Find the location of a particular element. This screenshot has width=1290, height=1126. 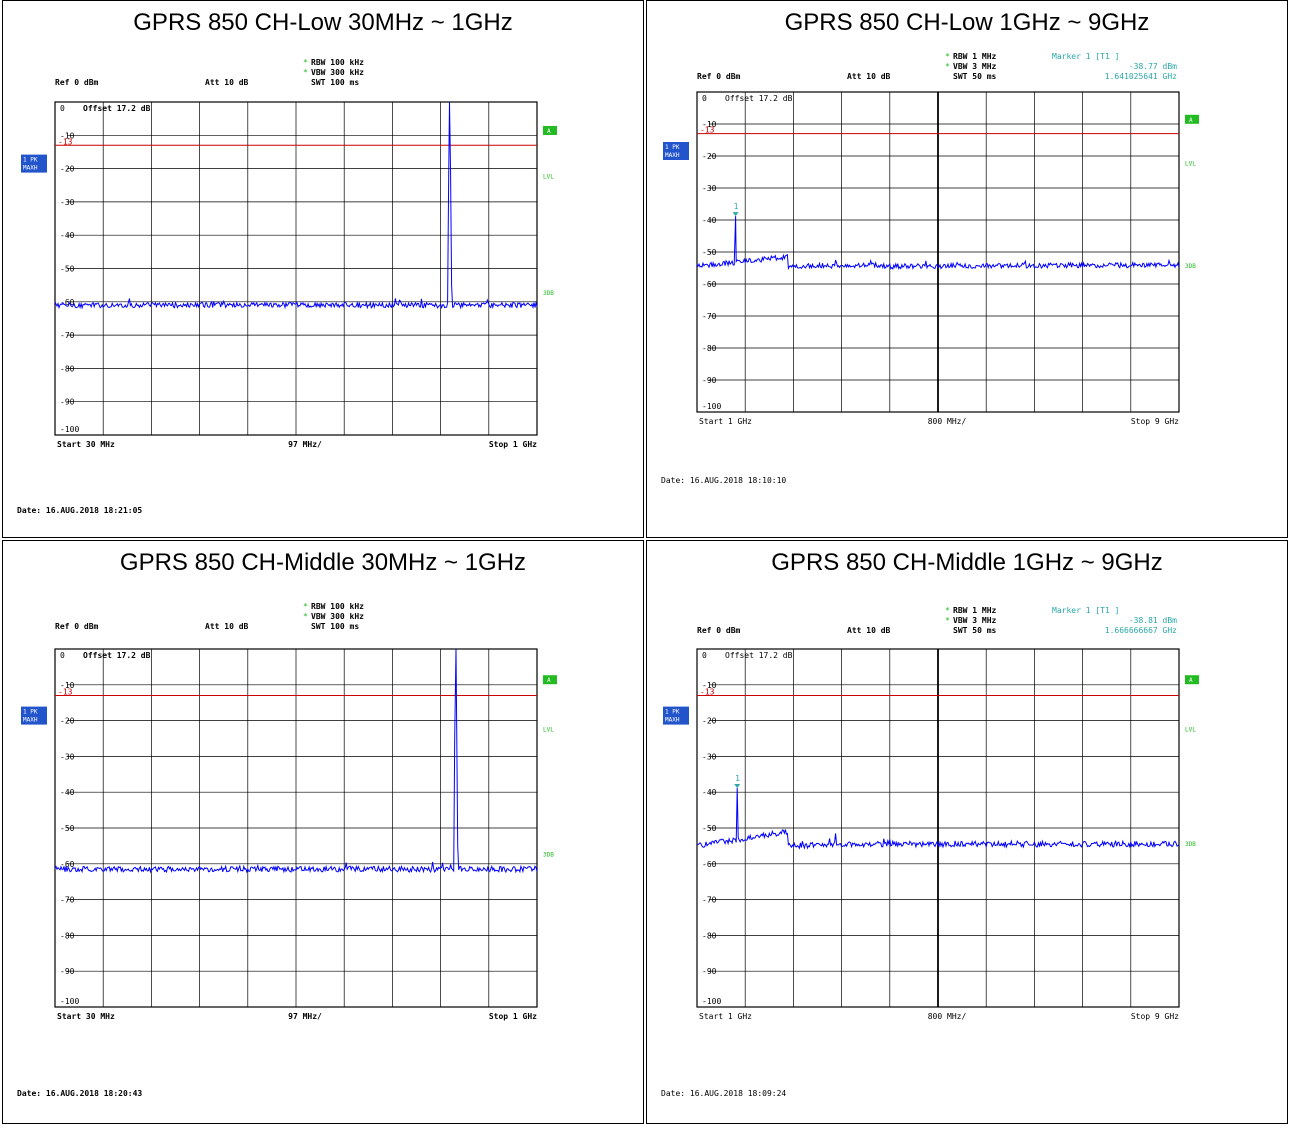

x-span-per-div-label: 800 MHz/ is located at coordinates (947, 421).